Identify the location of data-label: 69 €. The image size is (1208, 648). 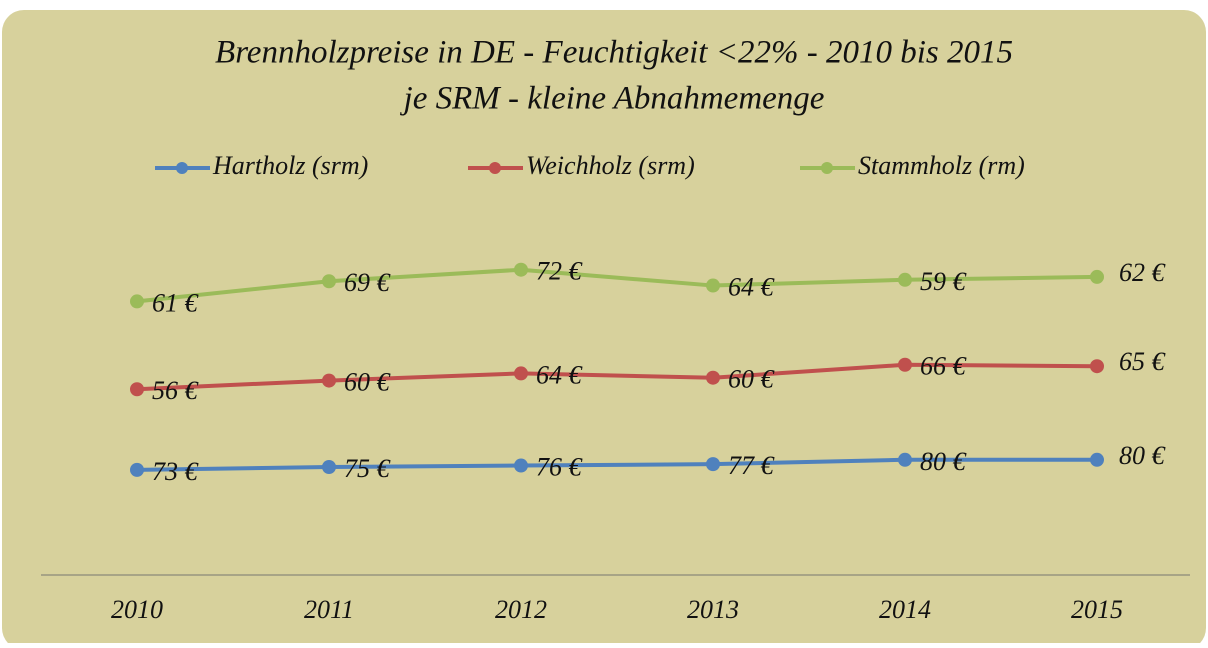
(368, 282).